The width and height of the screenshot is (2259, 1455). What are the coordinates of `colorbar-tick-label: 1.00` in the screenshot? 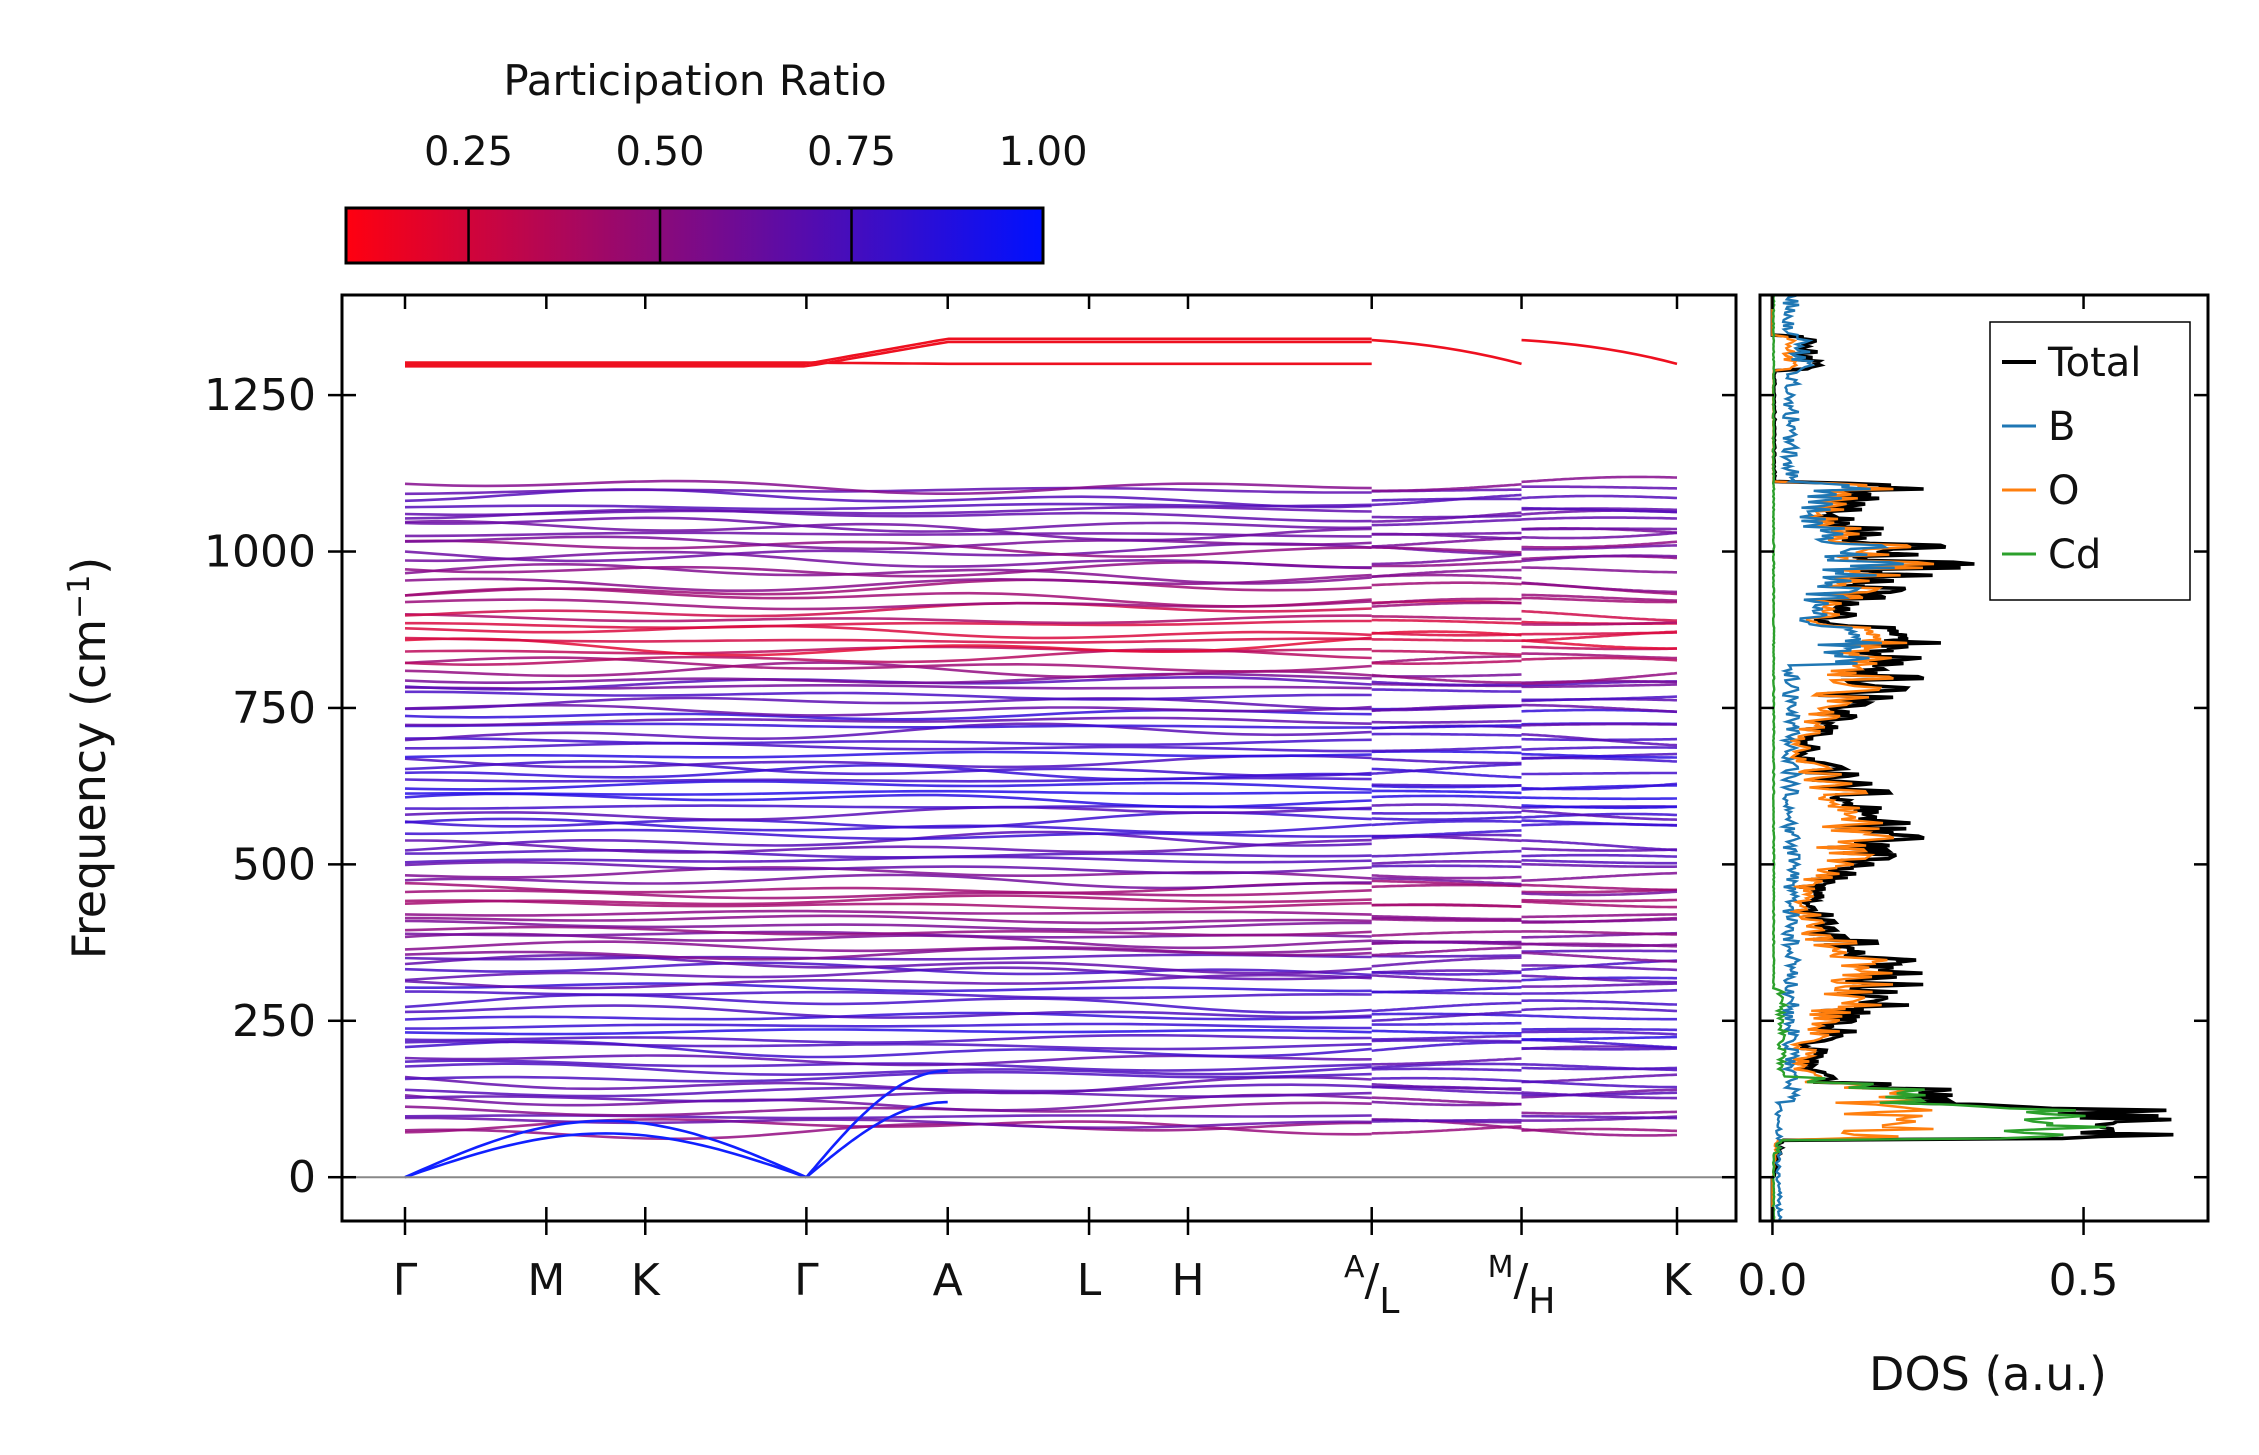 It's located at (1042, 152).